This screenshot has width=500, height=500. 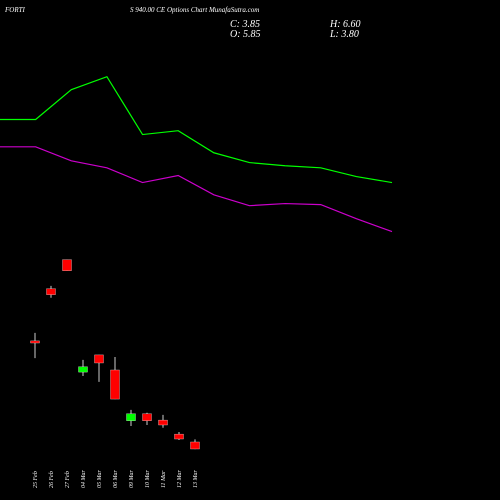 What do you see at coordinates (180, 479) in the screenshot?
I see `x-tick-label: 12 Mar` at bounding box center [180, 479].